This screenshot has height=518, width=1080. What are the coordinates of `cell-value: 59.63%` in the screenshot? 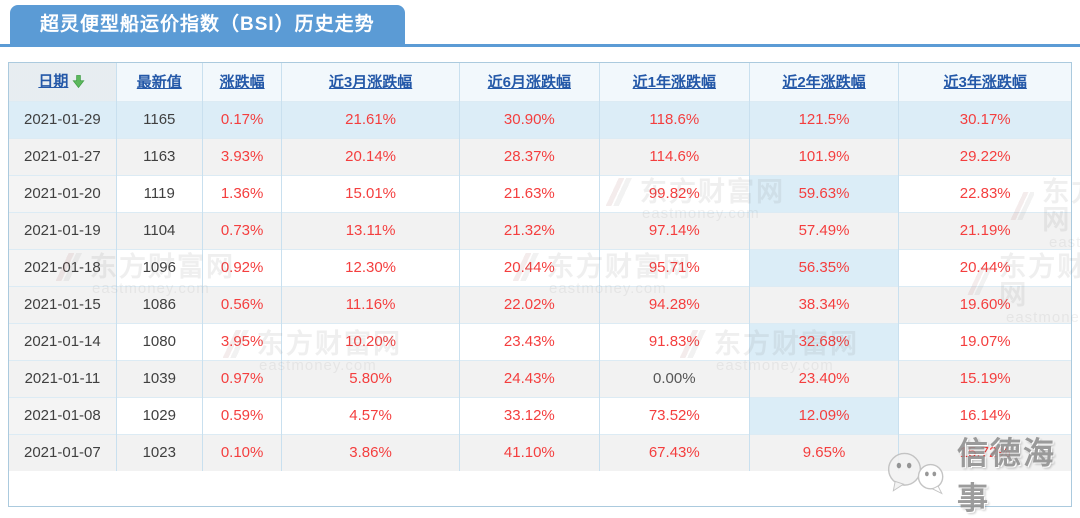 It's located at (823, 193).